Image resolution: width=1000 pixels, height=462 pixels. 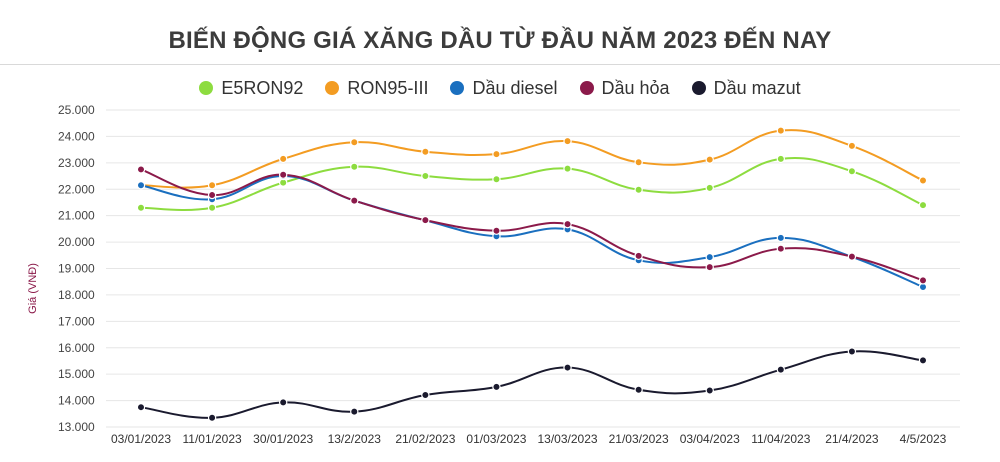 I want to click on x-tick-label: 13/03/2023, so click(x=568, y=439).